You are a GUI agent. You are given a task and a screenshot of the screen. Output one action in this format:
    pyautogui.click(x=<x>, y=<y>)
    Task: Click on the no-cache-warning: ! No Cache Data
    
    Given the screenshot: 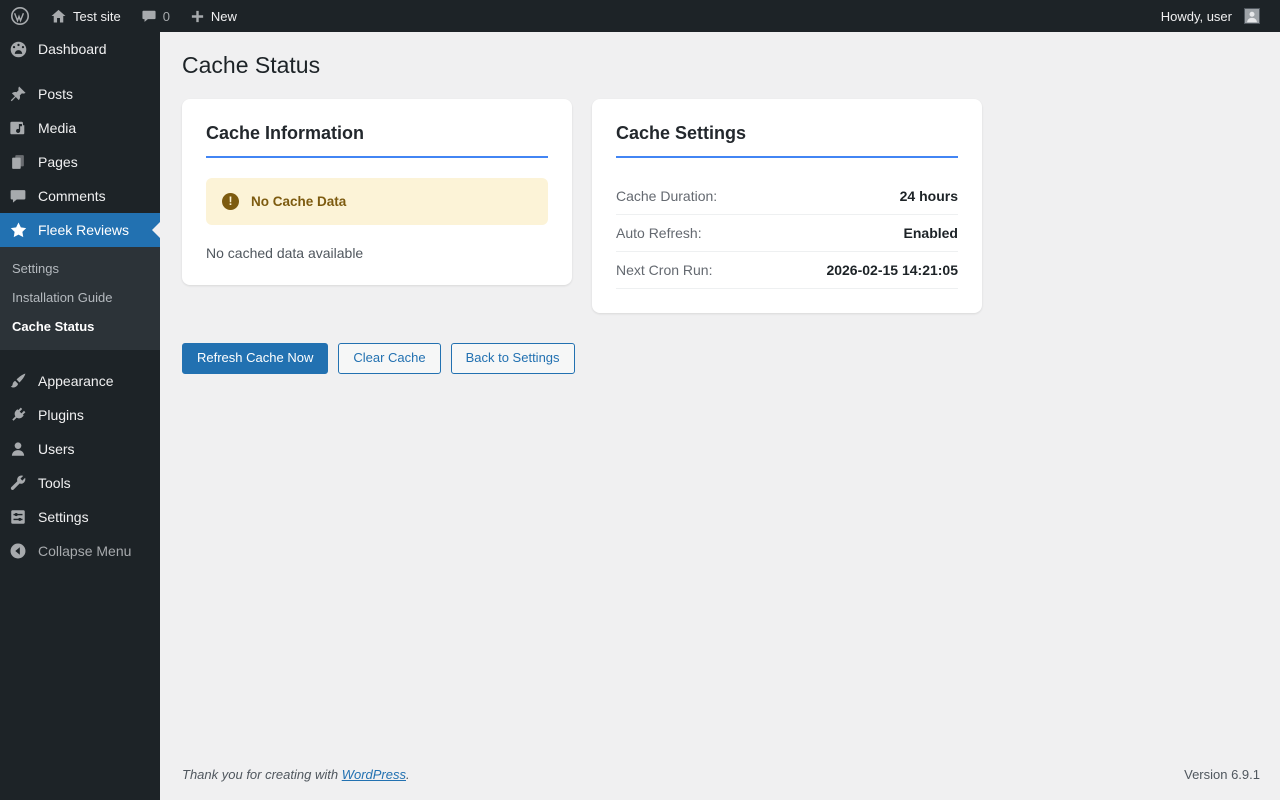 What is the action you would take?
    pyautogui.click(x=377, y=201)
    